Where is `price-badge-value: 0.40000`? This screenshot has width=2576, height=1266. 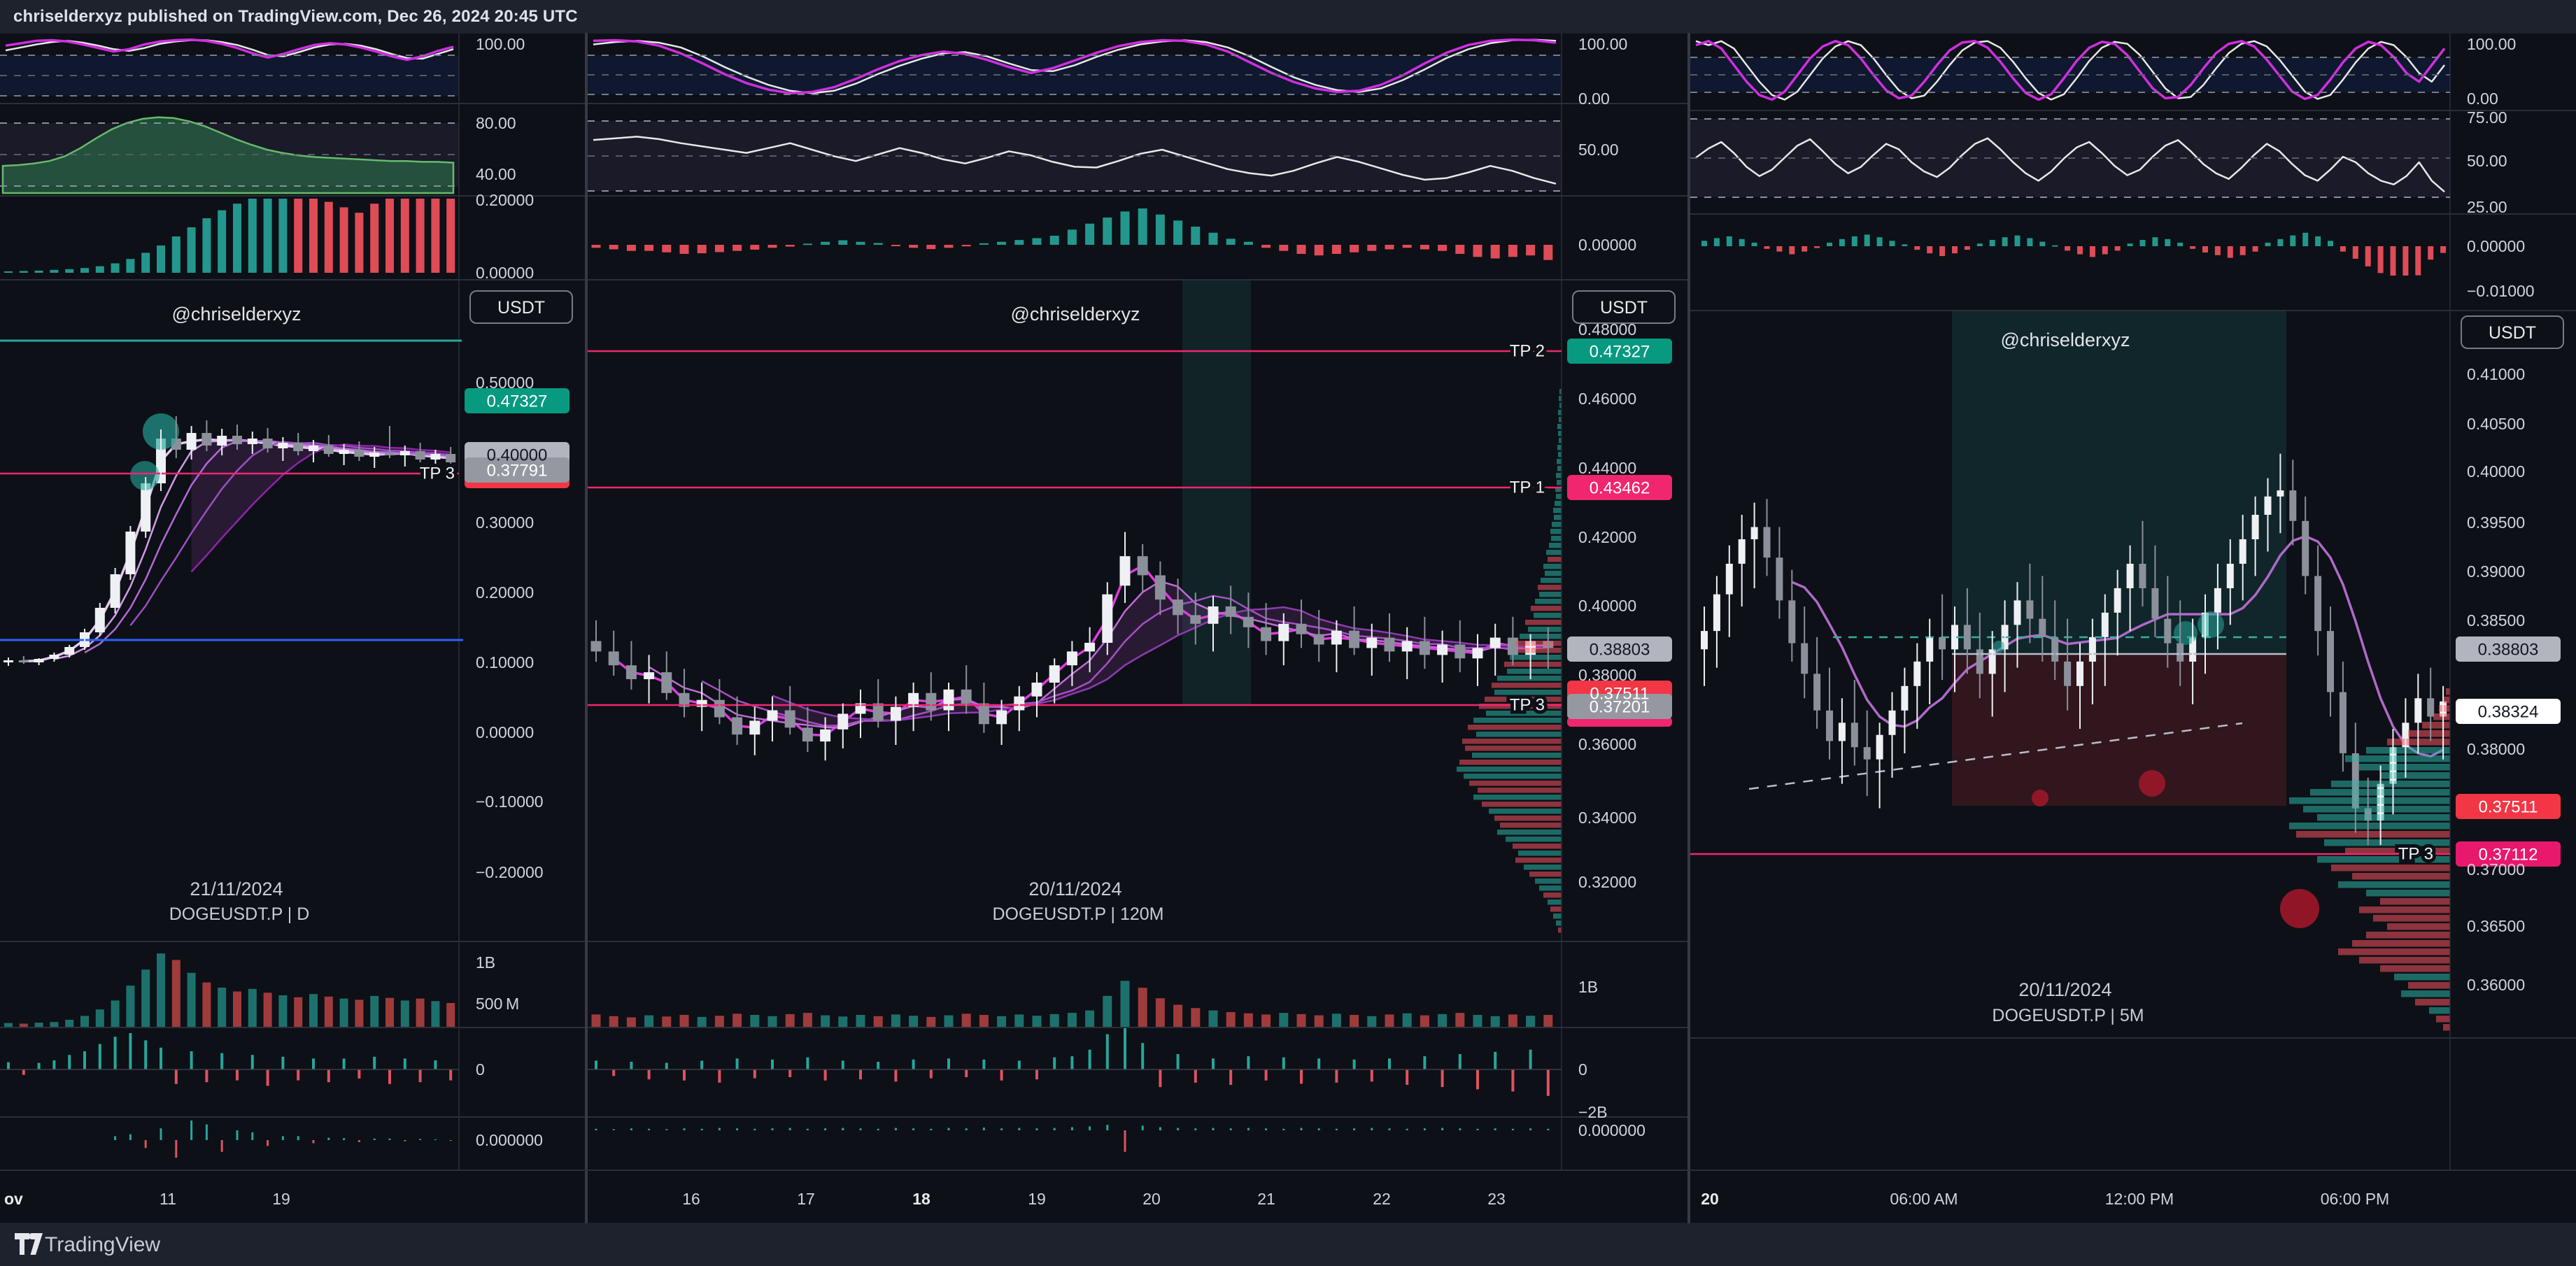 price-badge-value: 0.40000 is located at coordinates (517, 455).